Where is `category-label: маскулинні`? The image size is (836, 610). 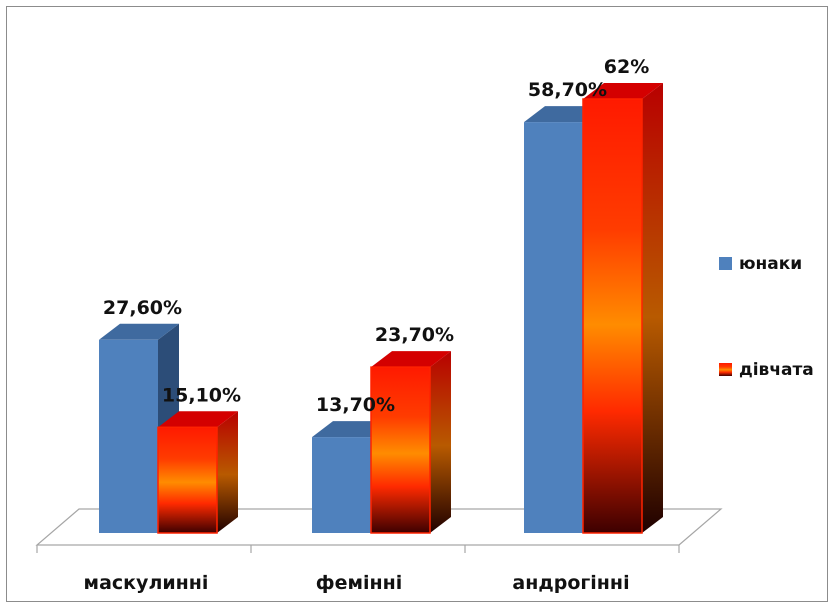 category-label: маскулинні is located at coordinates (146, 583).